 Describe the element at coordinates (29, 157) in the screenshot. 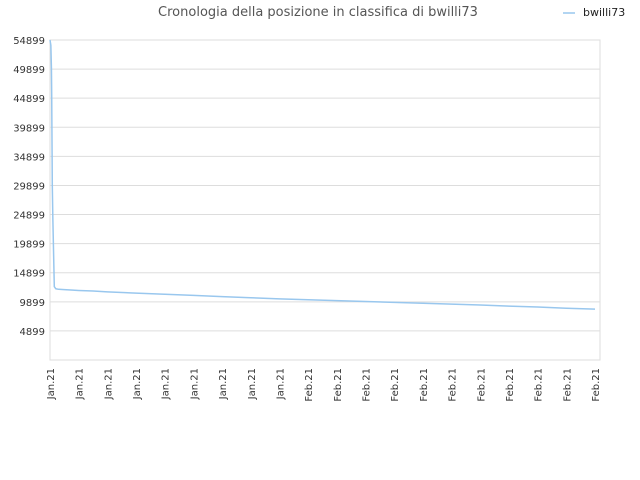

I see `y-tick-label: 34899` at that location.